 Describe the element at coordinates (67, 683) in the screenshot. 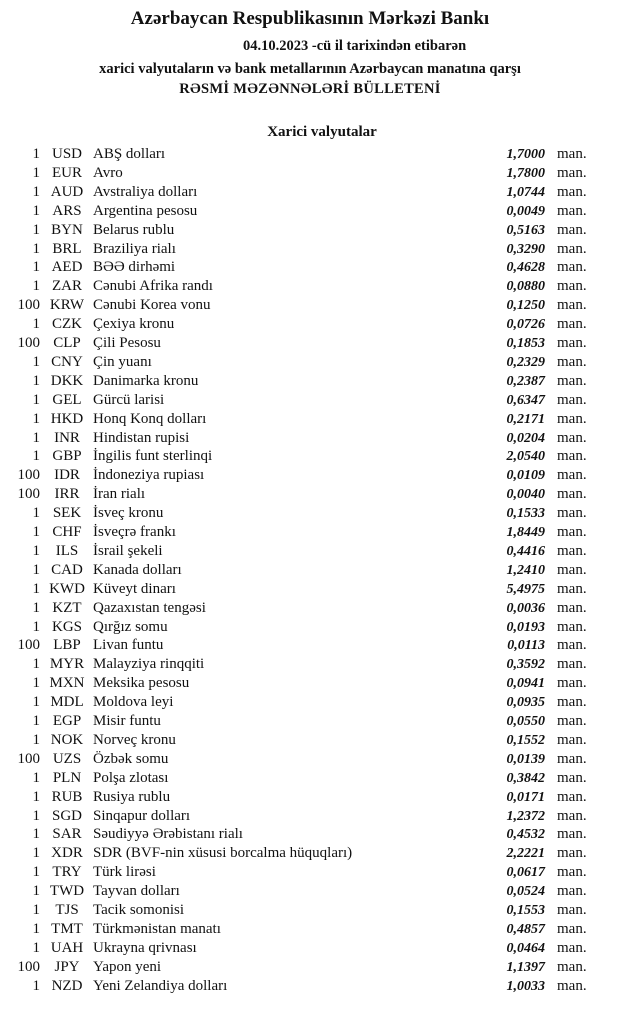

I see `currency-code: MXN` at that location.